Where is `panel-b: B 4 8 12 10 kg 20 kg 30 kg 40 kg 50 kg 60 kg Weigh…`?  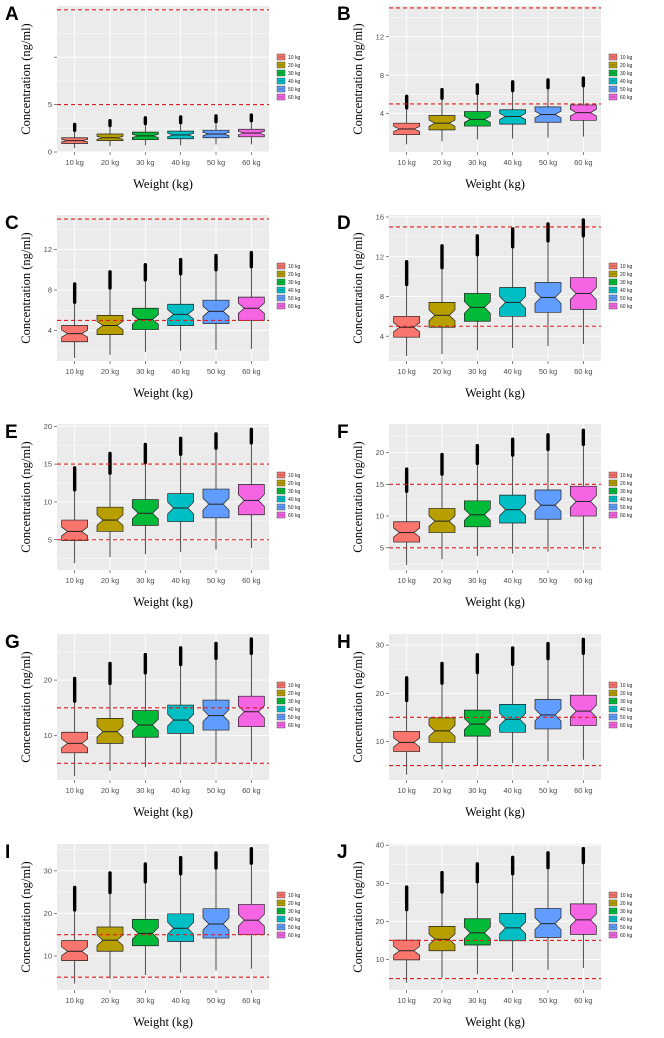
panel-b: B 4 8 12 10 kg 20 kg 30 kg 40 kg 50 kg 60 kg Weigh… is located at coordinates (484, 97).